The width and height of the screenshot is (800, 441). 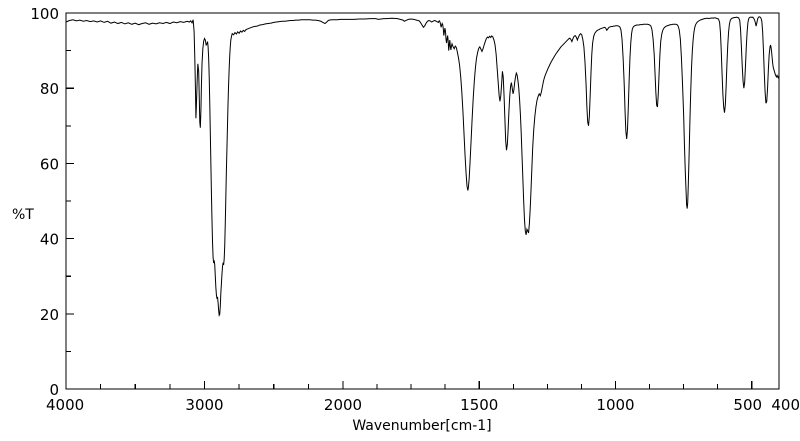 I want to click on y-axis-title: %T, so click(x=23, y=215).